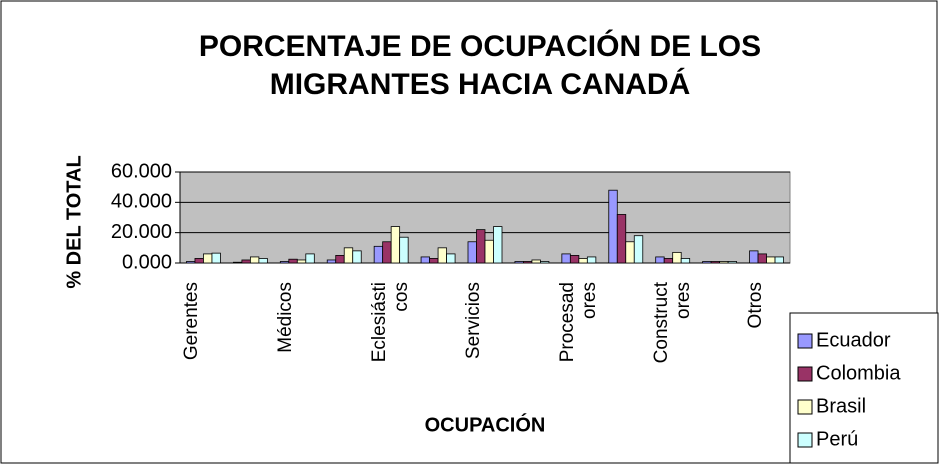 This screenshot has width=940, height=464. I want to click on x-tick-label: Gerentes, so click(192, 321).